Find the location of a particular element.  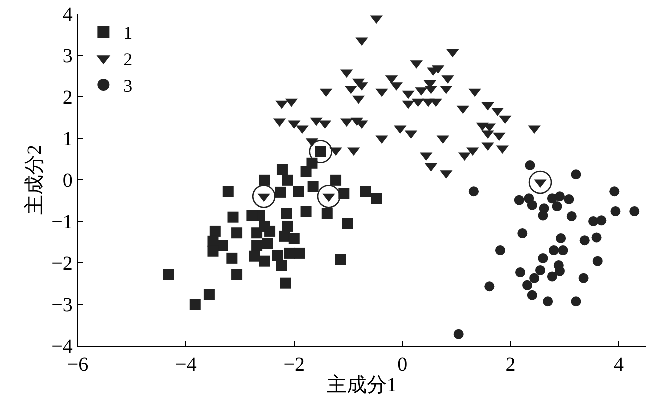

y-tick-label: 0 is located at coordinates (67, 181).